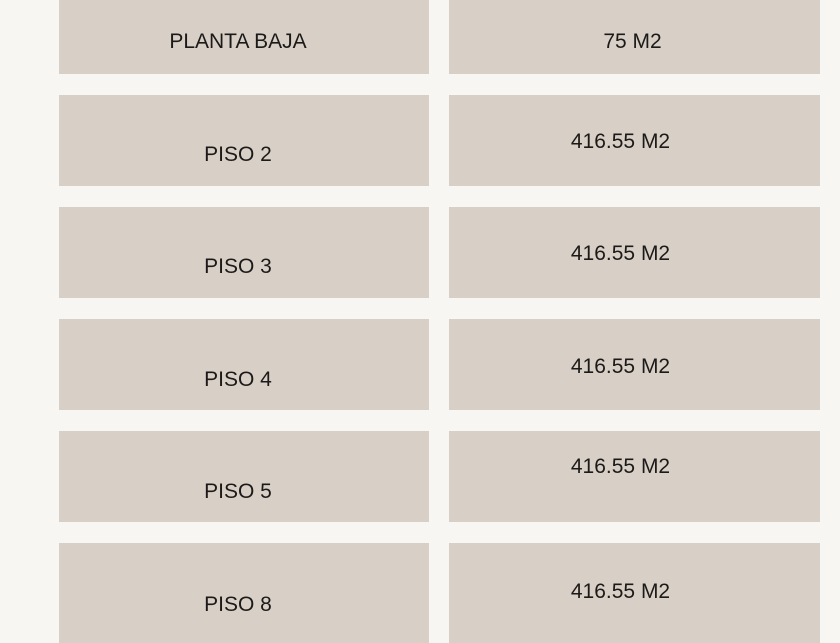  What do you see at coordinates (238, 379) in the screenshot?
I see `floor-label: PISO 4` at bounding box center [238, 379].